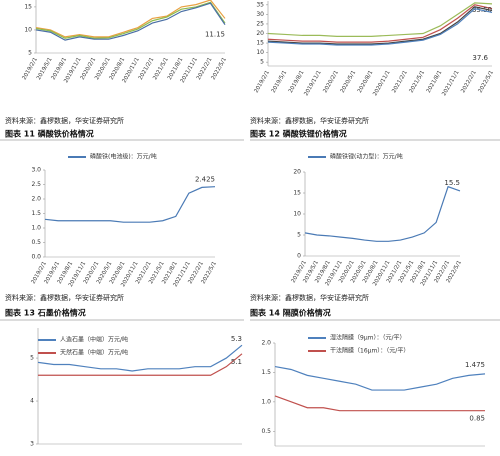 Image resolution: width=500 pixels, height=456 pixels. Describe the element at coordinates (418, 82) in the screenshot. I see `x-tick-label: 2021/5/1` at that location.